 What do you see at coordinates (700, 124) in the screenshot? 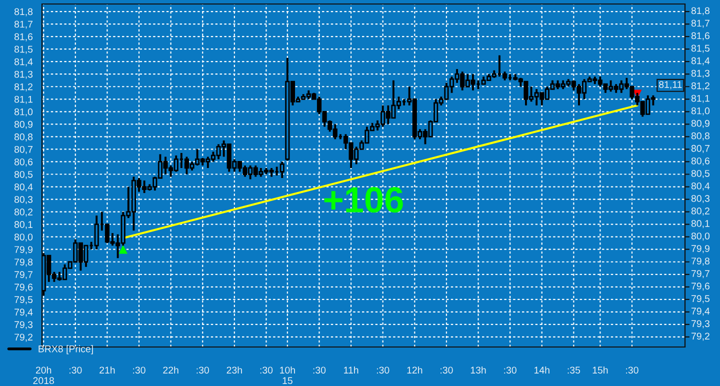
I see `y2-tick-label: 80,9` at bounding box center [700, 124].